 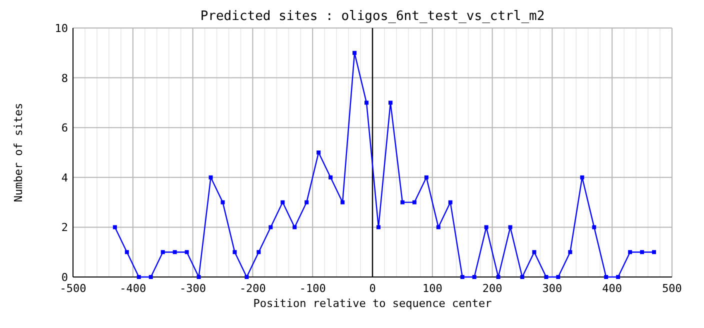 I want to click on x-tick-label: -200, so click(x=252, y=288).